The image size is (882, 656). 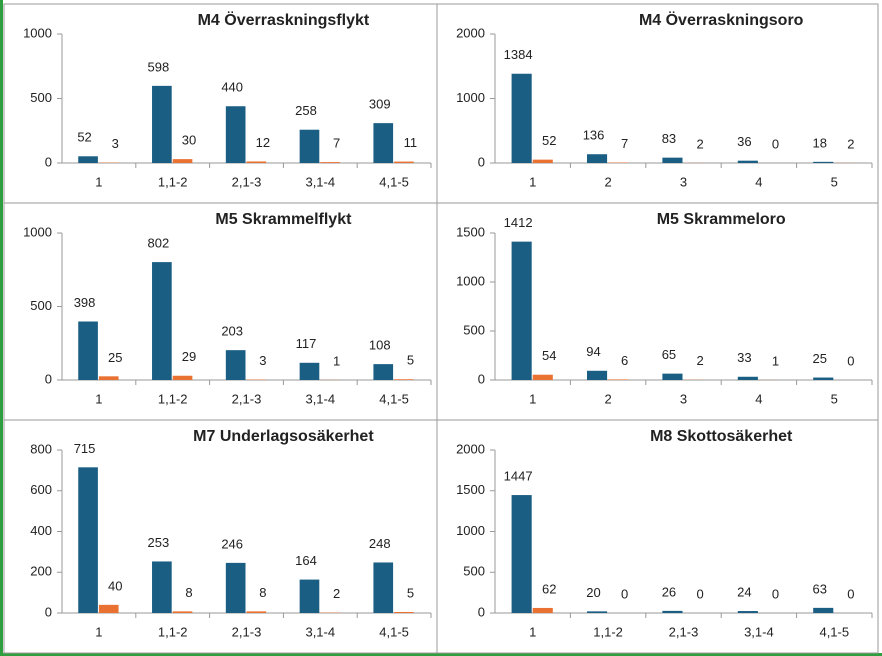 I want to click on data-label: 65, so click(x=669, y=354).